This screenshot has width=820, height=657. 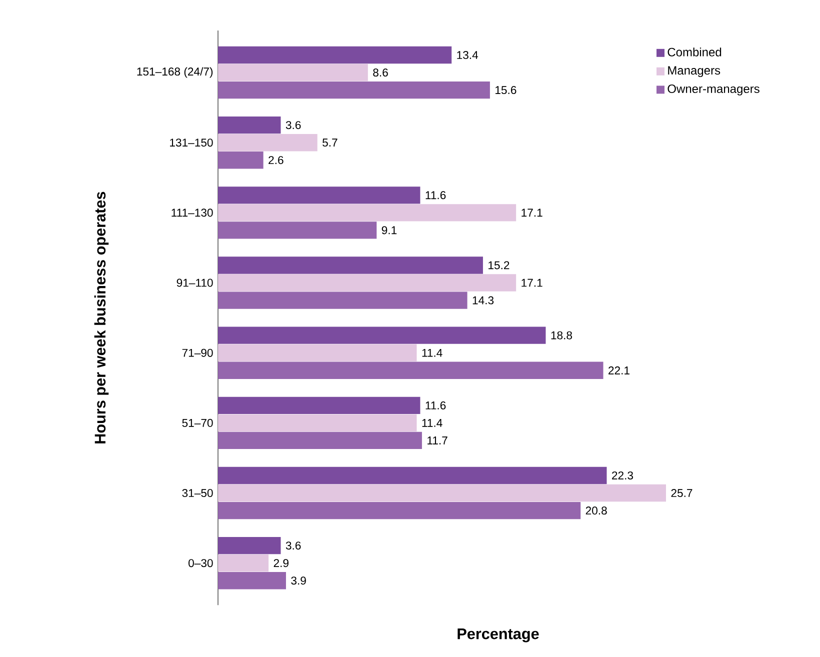 I want to click on data-label: 3.9, so click(x=298, y=580).